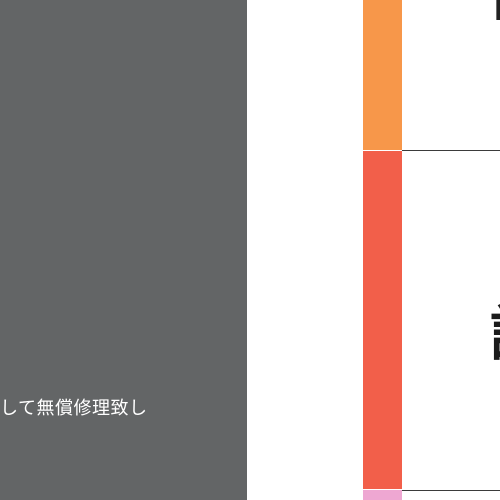  What do you see at coordinates (382, 495) in the screenshot?
I see `accent-stripe-pink` at bounding box center [382, 495].